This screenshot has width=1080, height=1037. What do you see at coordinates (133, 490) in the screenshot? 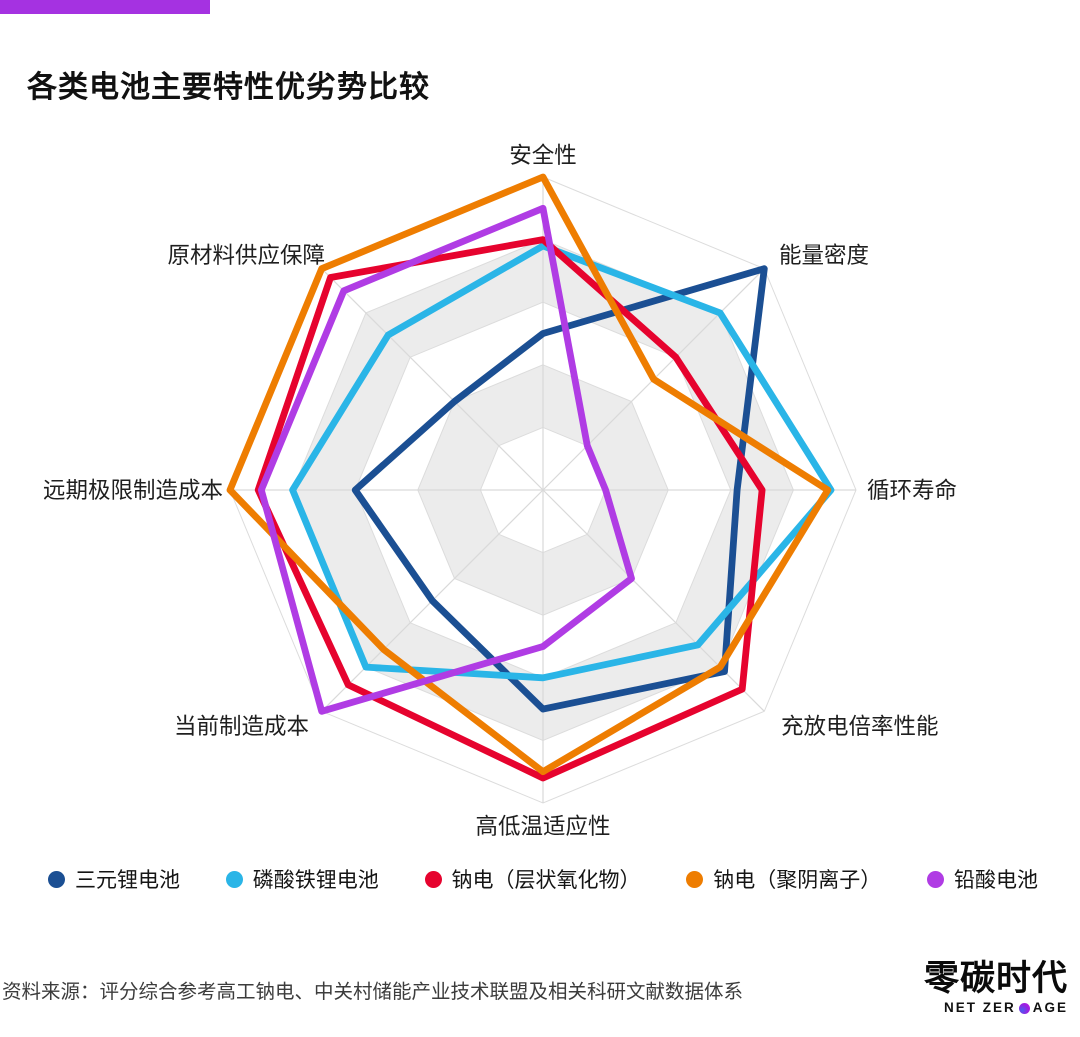
I see `axis-label-6: 远期极限制造成本` at bounding box center [133, 490].